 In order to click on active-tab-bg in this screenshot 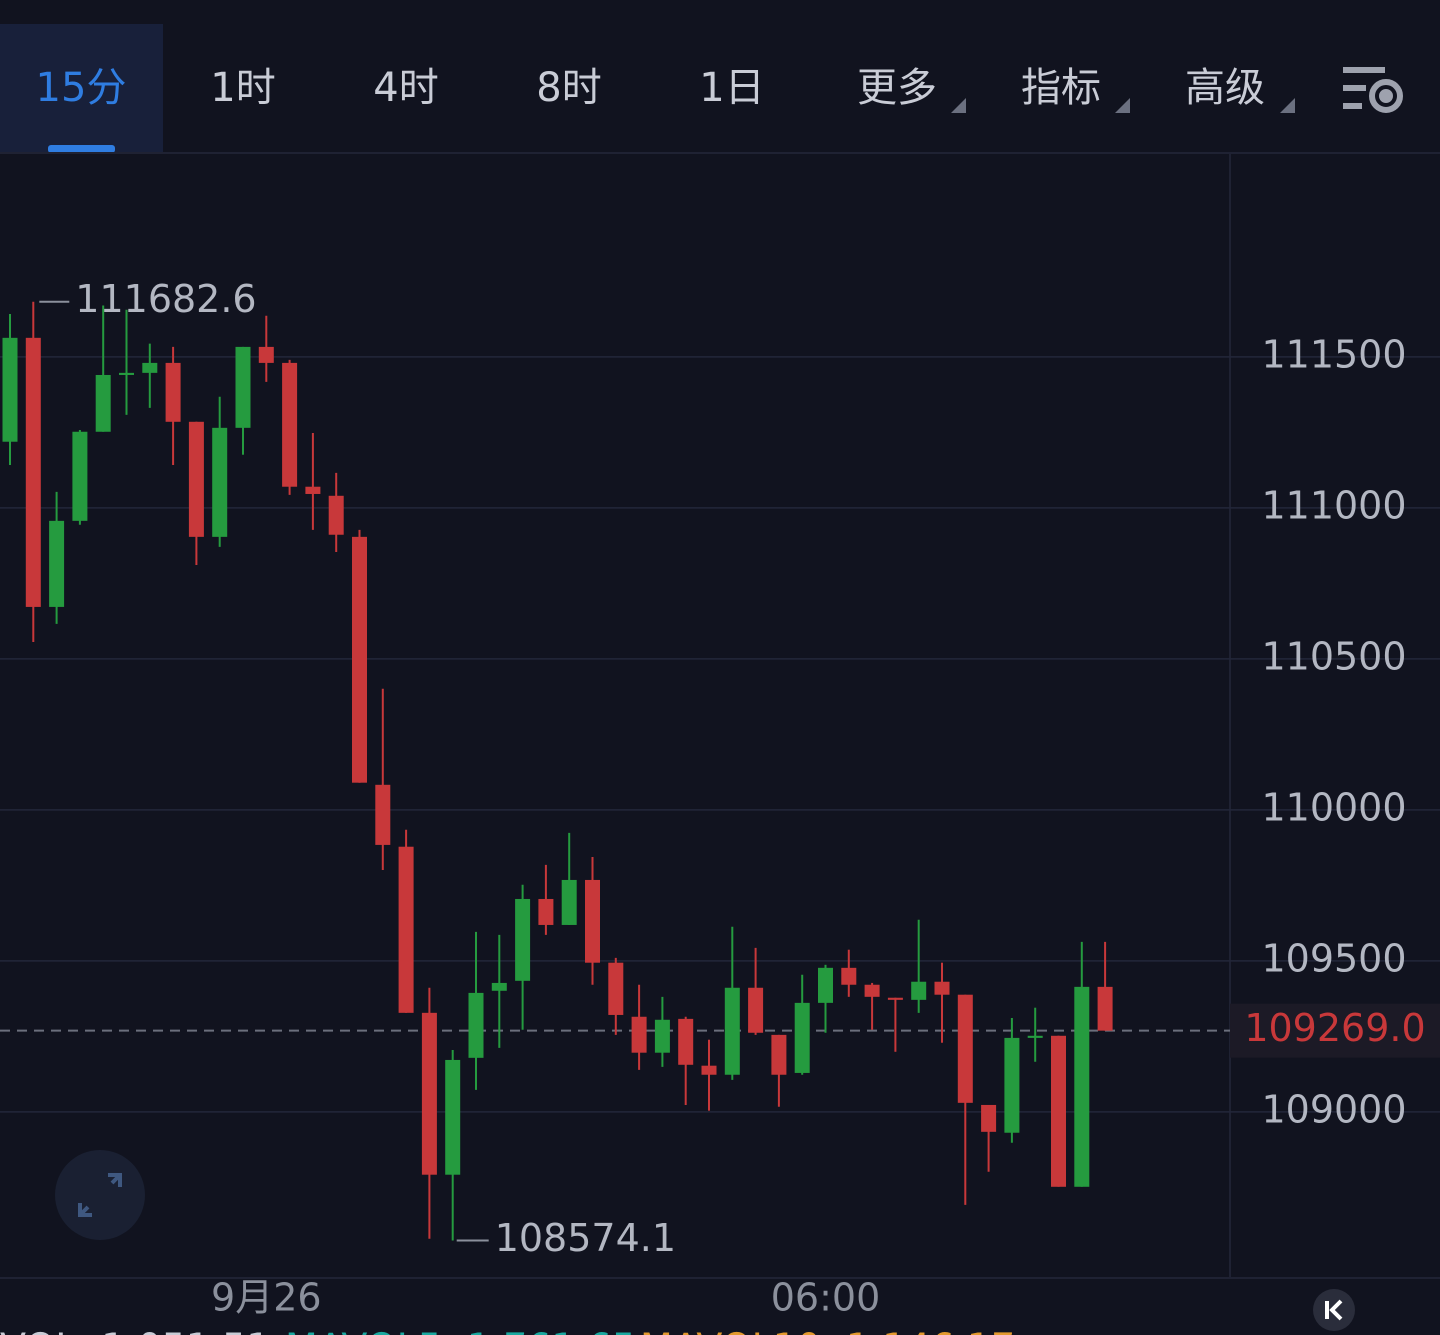, I will do `click(81, 88)`.